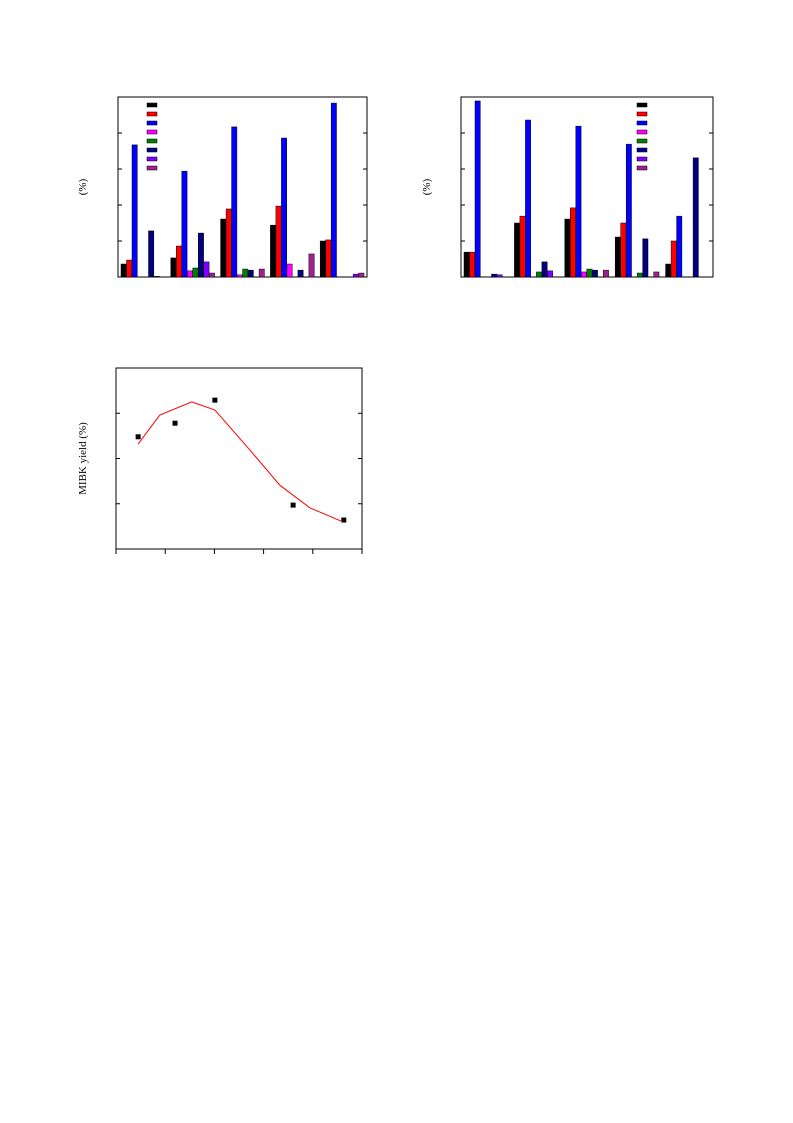 The image size is (793, 1123). I want to click on plot-frame, so click(239, 458).